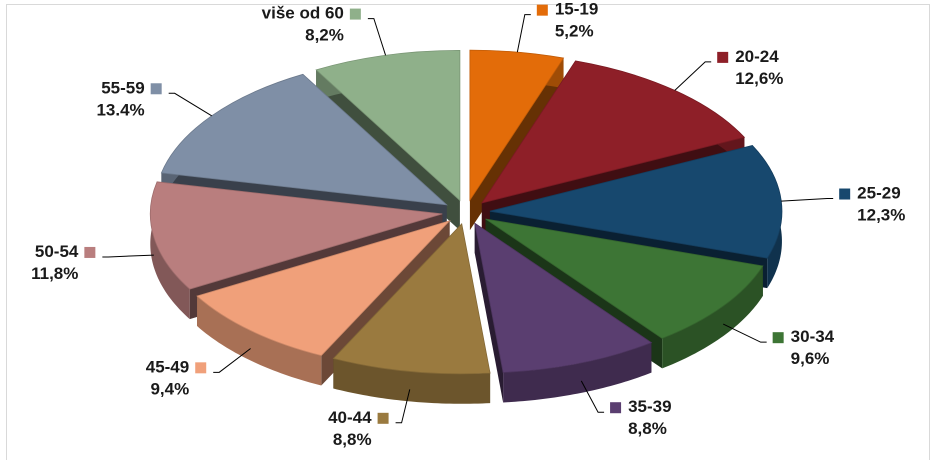 The image size is (931, 461). What do you see at coordinates (881, 215) in the screenshot?
I see `value-label: 12,3%` at bounding box center [881, 215].